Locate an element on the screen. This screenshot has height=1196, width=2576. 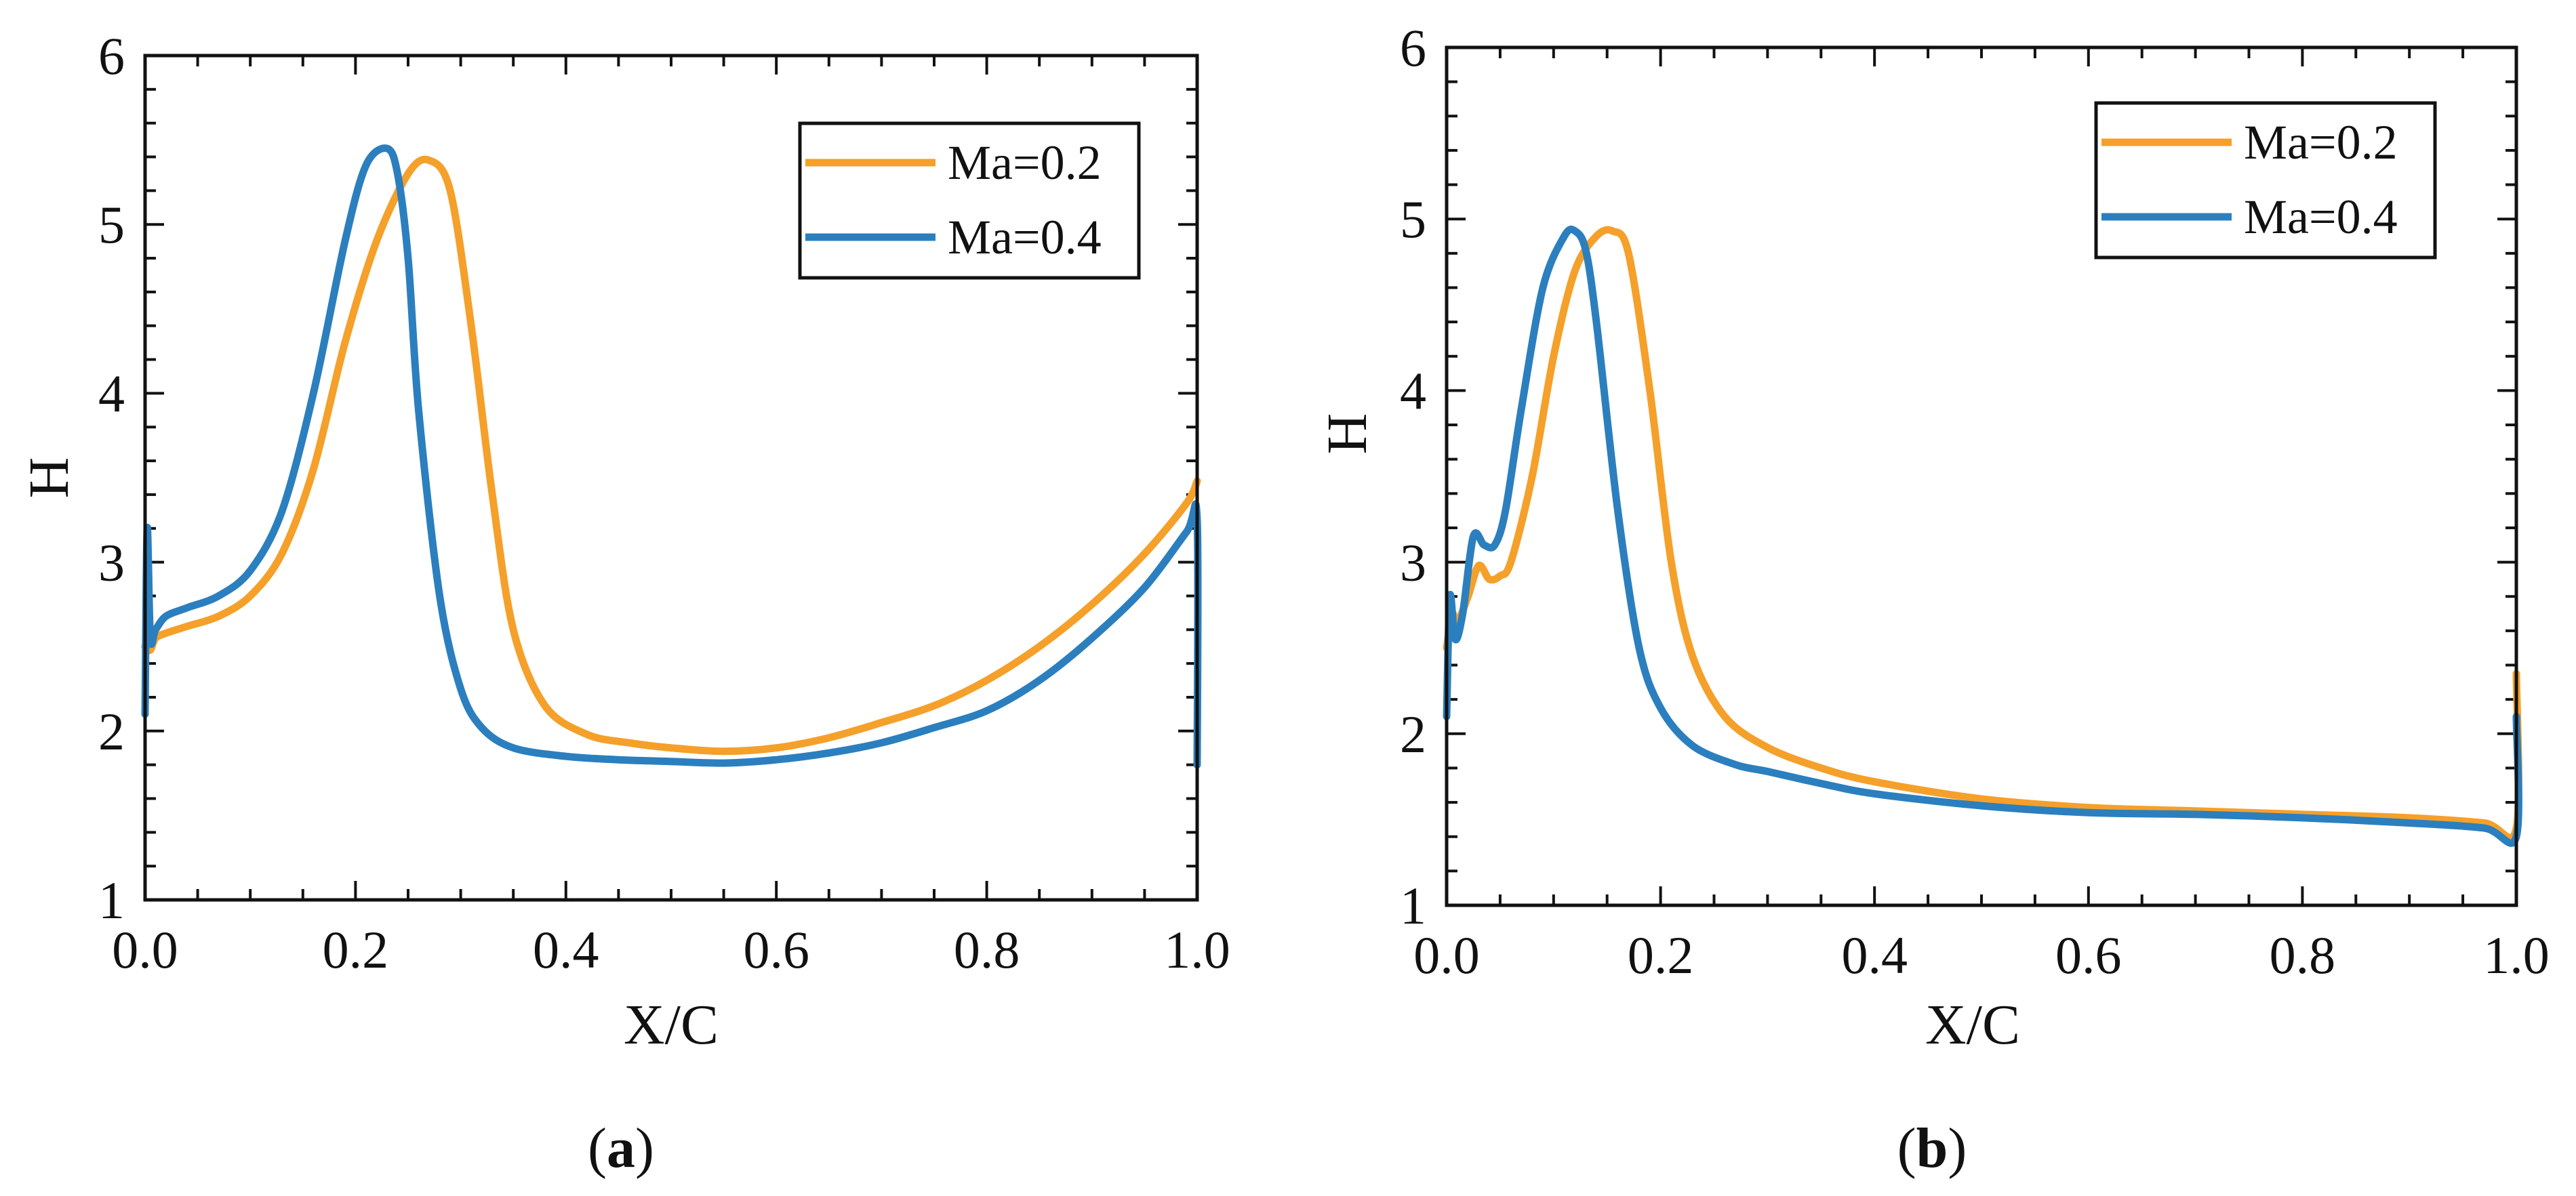
panel-letter-b: b is located at coordinates (1932, 1148).